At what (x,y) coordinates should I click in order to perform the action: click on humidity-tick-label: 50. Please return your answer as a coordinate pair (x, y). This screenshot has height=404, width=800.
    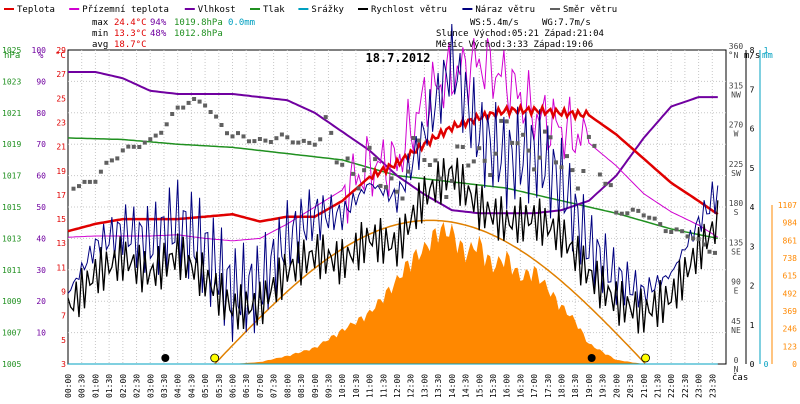
    Looking at the image, I should click on (41, 207).